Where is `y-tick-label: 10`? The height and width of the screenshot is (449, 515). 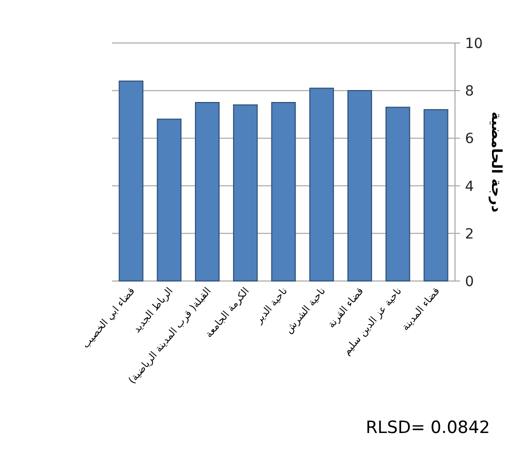
y-tick-label: 10 is located at coordinates (474, 44).